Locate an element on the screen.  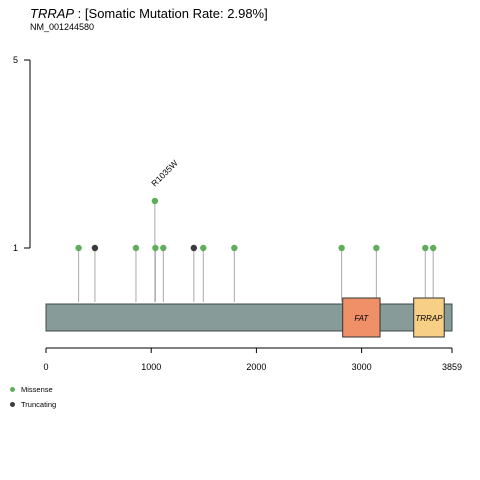
x-tick-label: 3859 is located at coordinates (452, 367).